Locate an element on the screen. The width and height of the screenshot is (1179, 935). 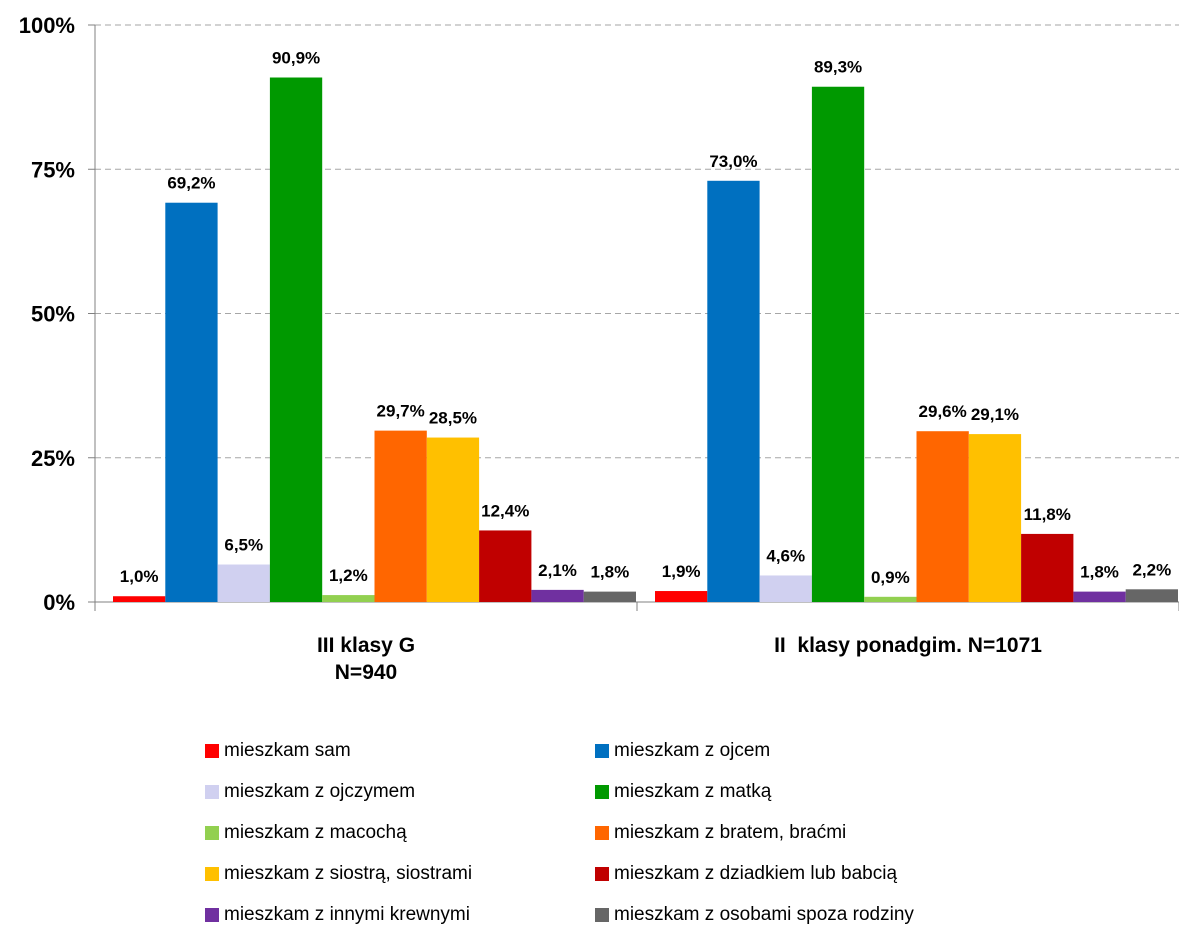
legend-item: mieszkam z macochą is located at coordinates (400, 832).